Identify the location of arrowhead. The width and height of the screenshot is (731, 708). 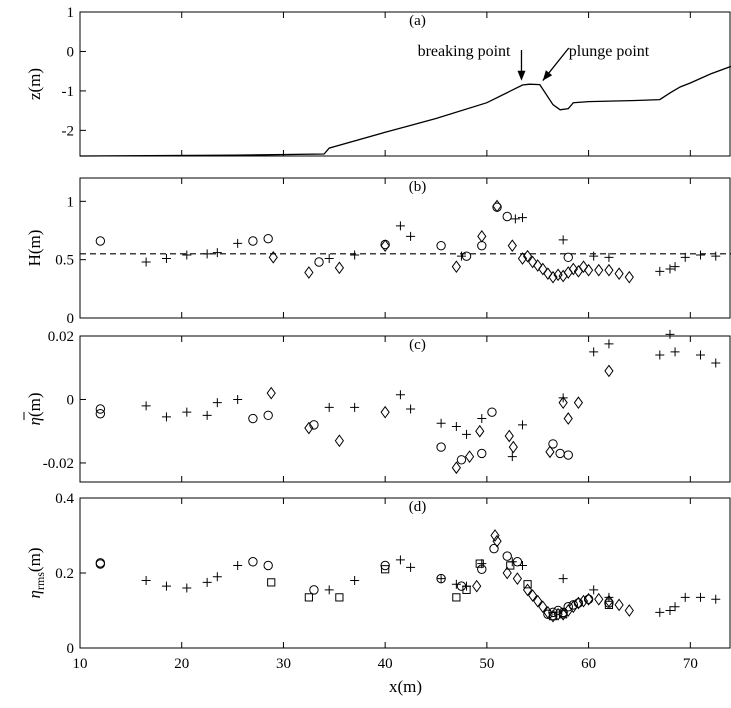
(521, 75).